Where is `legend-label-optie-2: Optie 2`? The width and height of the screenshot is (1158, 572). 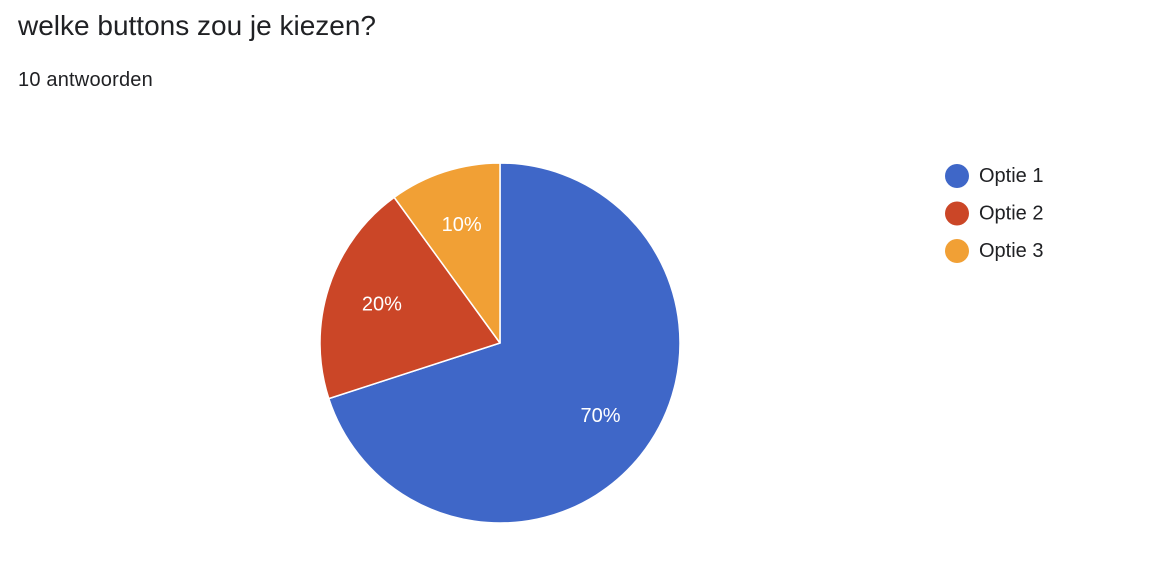 legend-label-optie-2: Optie 2 is located at coordinates (1011, 214).